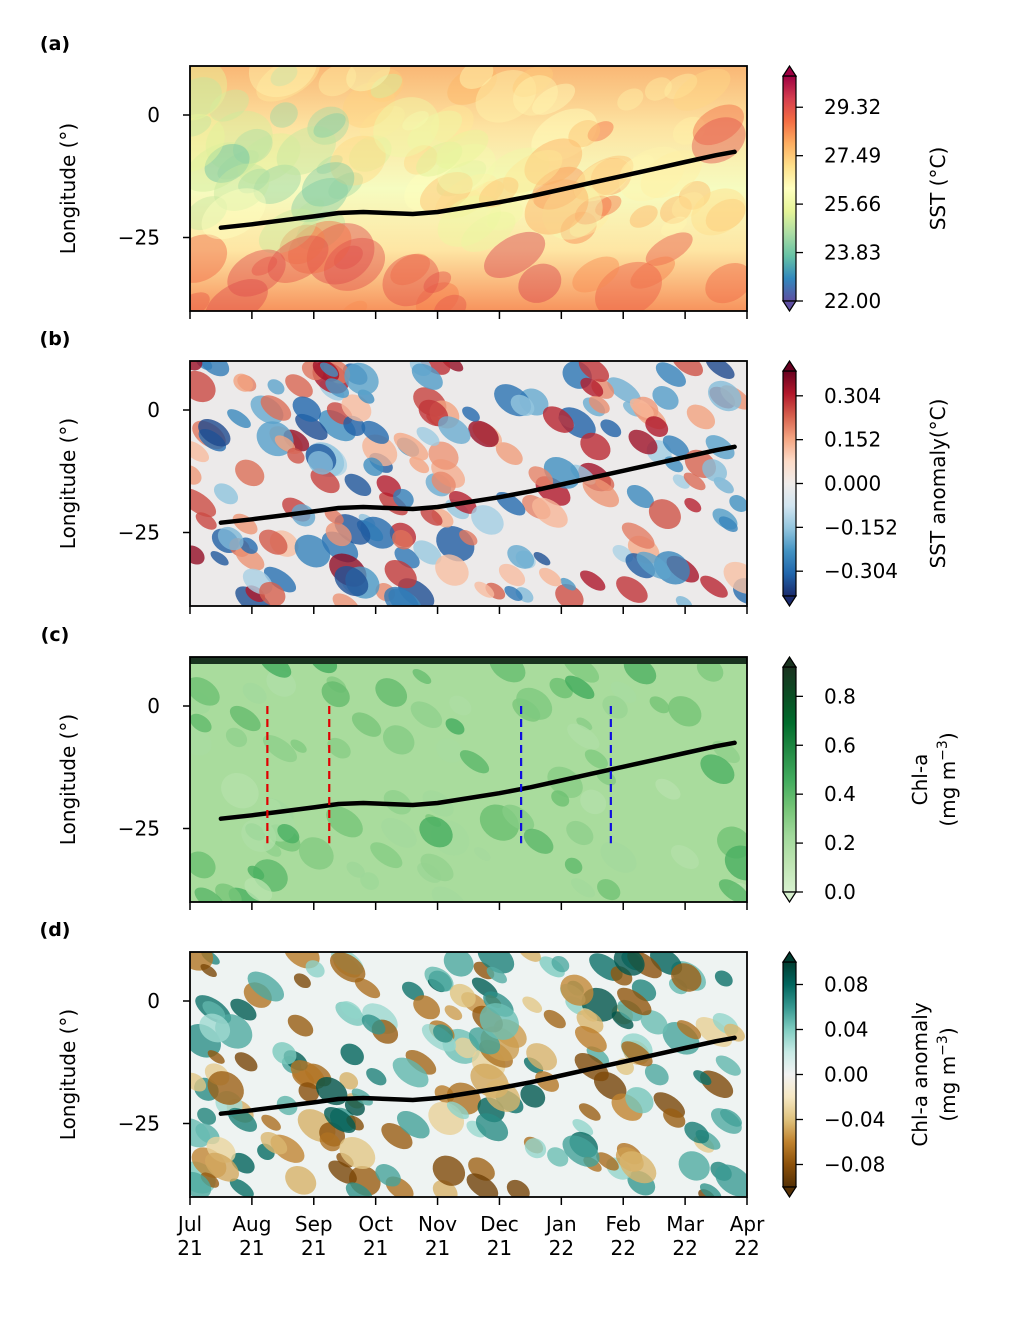 The image size is (1031, 1318). What do you see at coordinates (852, 301) in the screenshot?
I see `colorbar-tick-label: 22.00` at bounding box center [852, 301].